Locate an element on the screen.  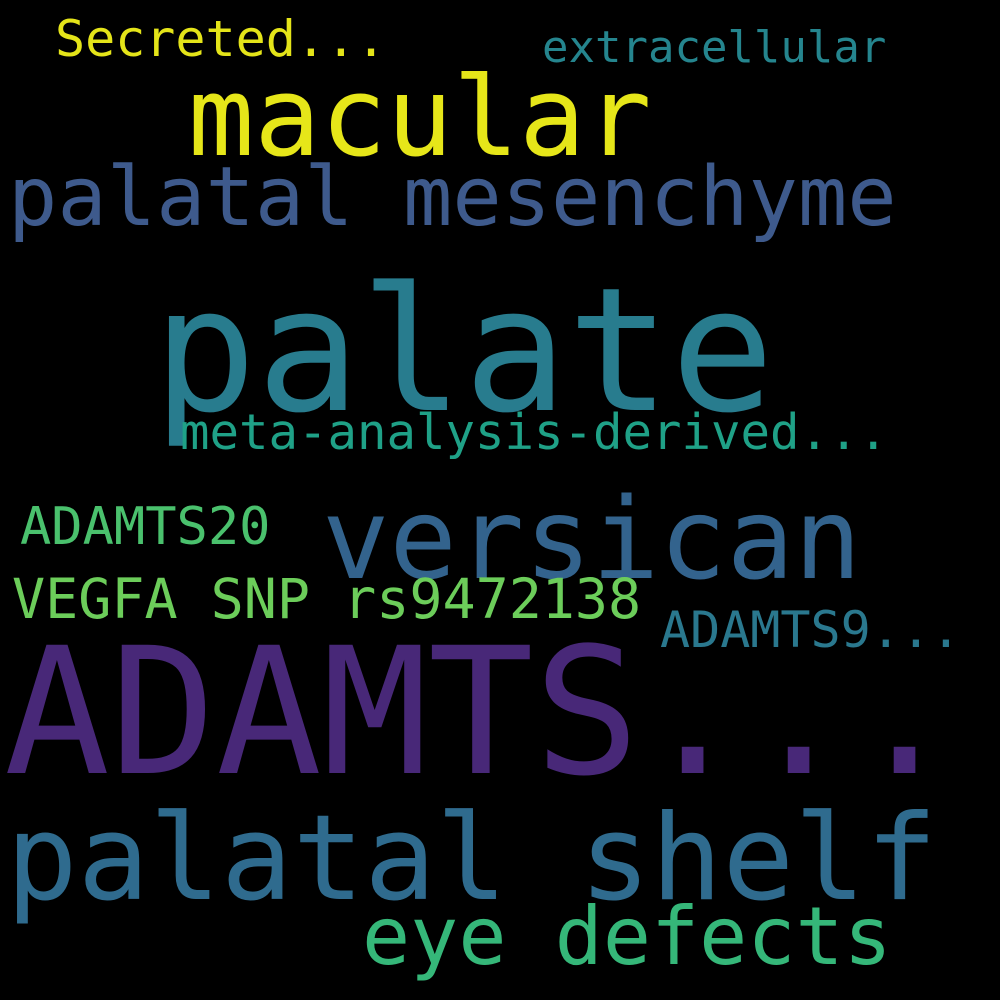
word-vegfa-snp: VEGFA SNP rs9472138 is located at coordinates (327, 599).